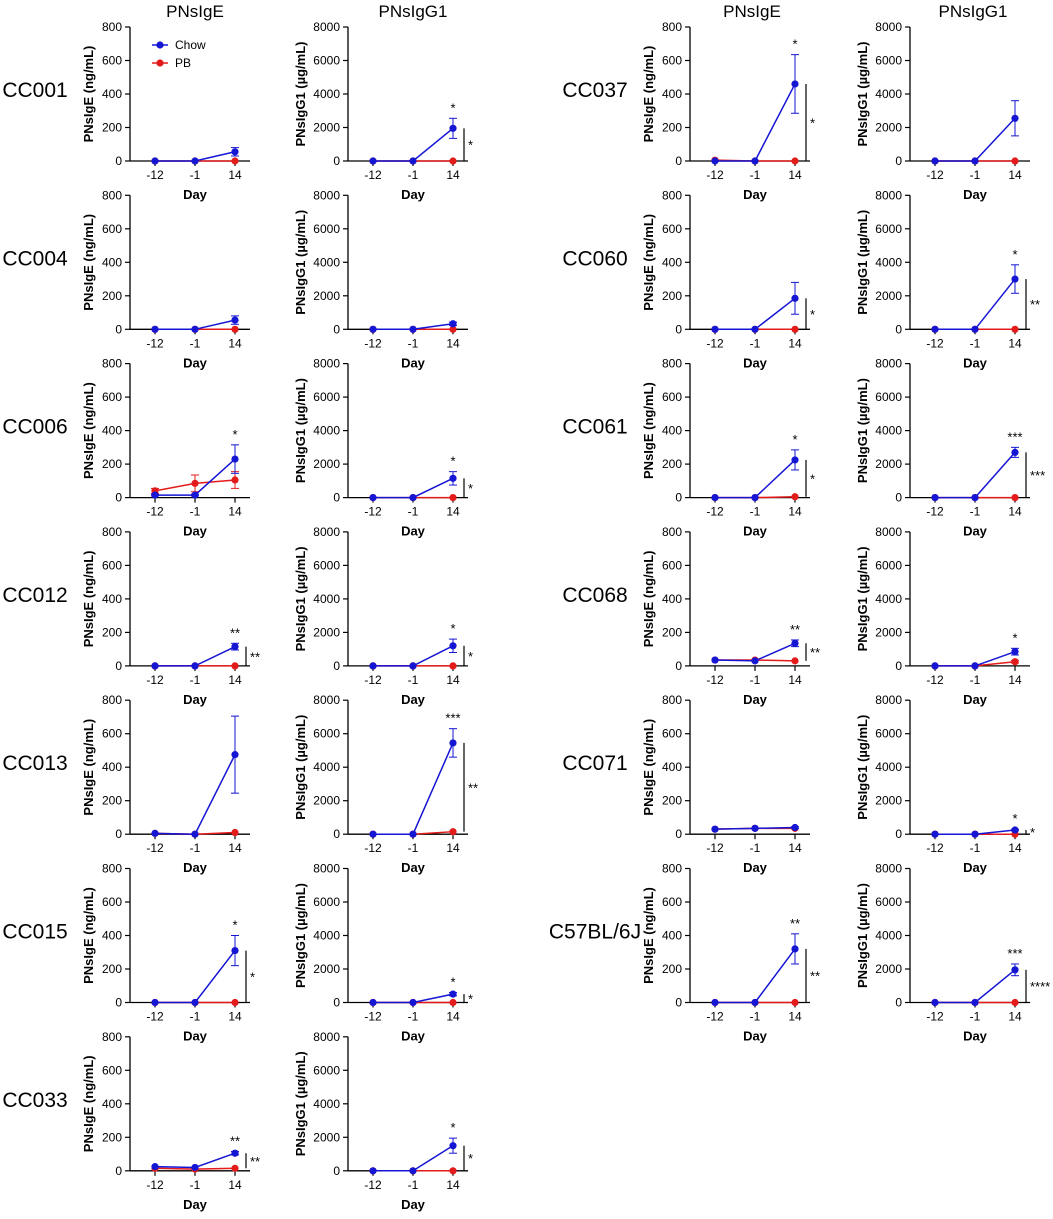  I want to click on strain-label-cc061: CC061, so click(594, 427).